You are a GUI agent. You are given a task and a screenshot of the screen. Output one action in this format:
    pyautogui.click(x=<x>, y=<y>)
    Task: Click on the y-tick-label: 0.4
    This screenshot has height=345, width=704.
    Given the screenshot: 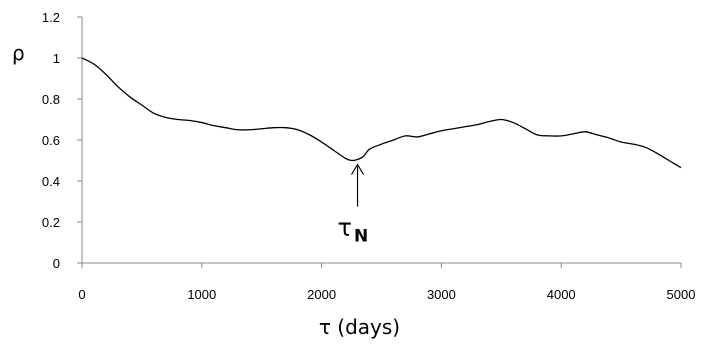 What is the action you would take?
    pyautogui.click(x=51, y=181)
    